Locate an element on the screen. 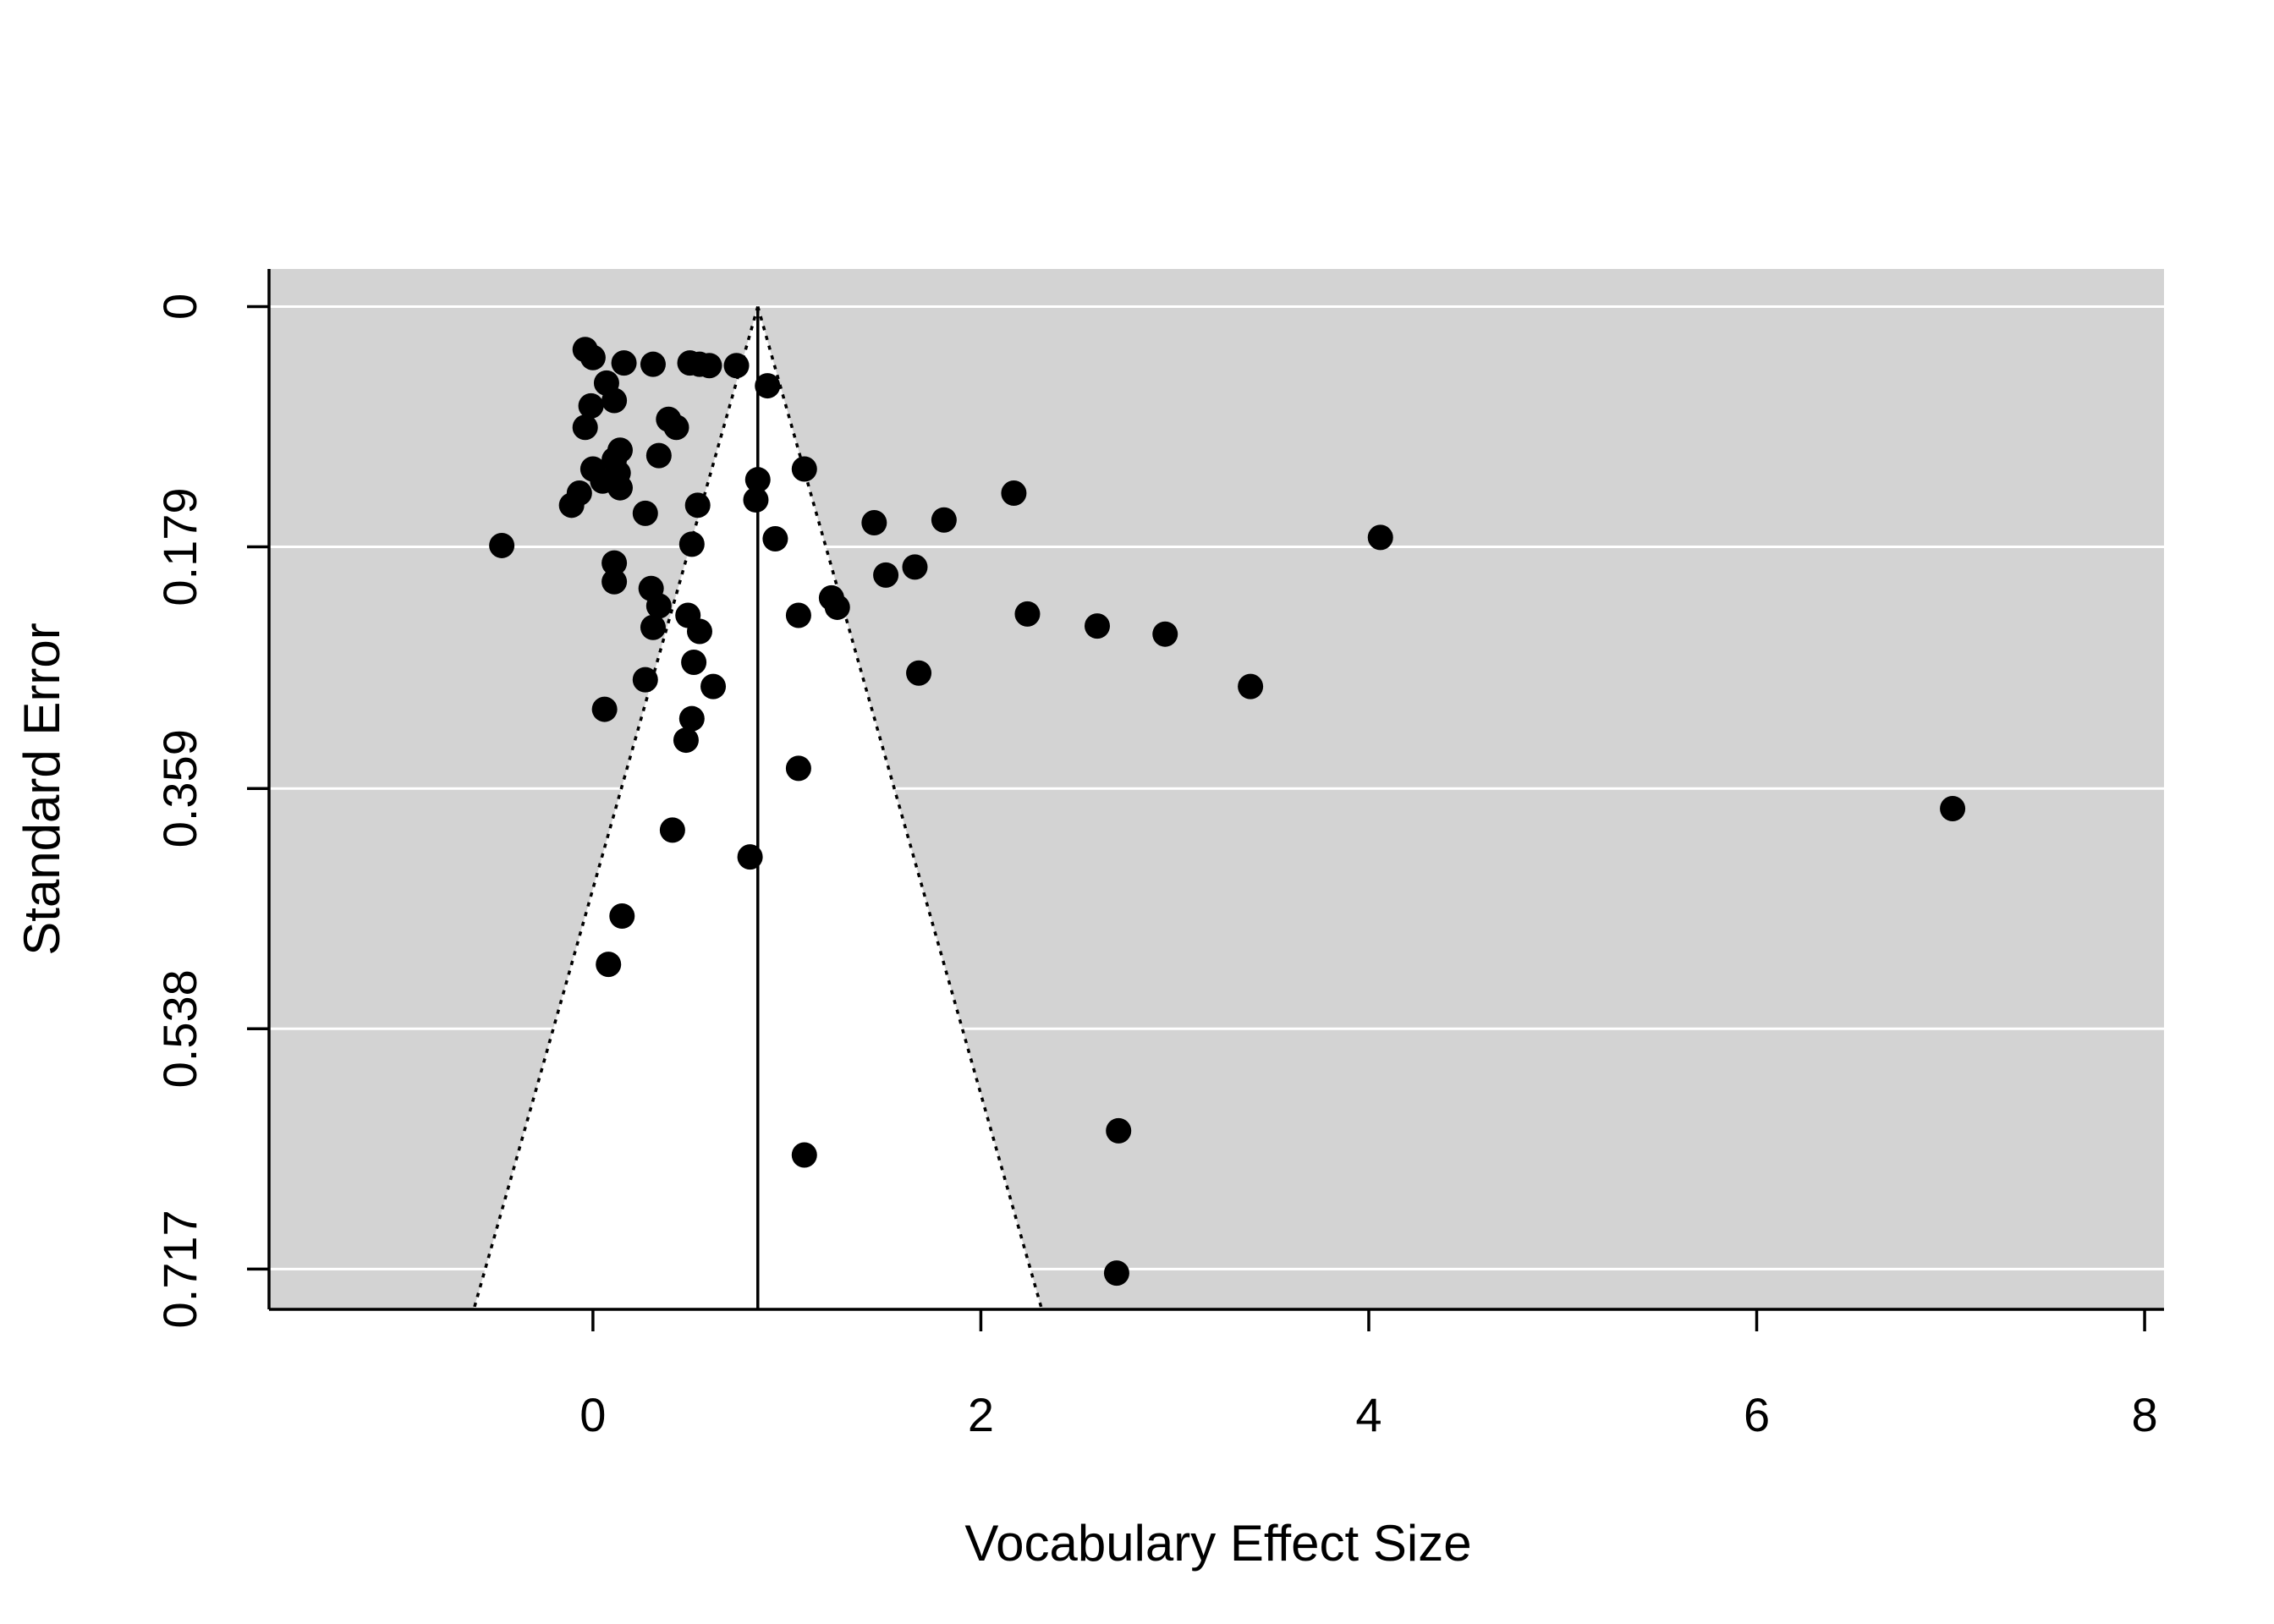  x-axis-ticks: 0 2 4 6 8 is located at coordinates (1368, 1375).